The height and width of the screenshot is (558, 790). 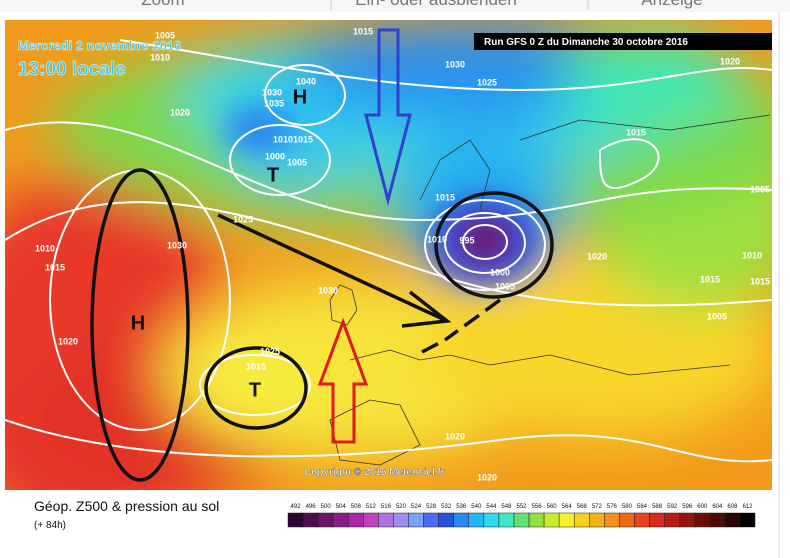 I want to click on toolbar-item: Ein- oder ausblenden, so click(x=436, y=4).